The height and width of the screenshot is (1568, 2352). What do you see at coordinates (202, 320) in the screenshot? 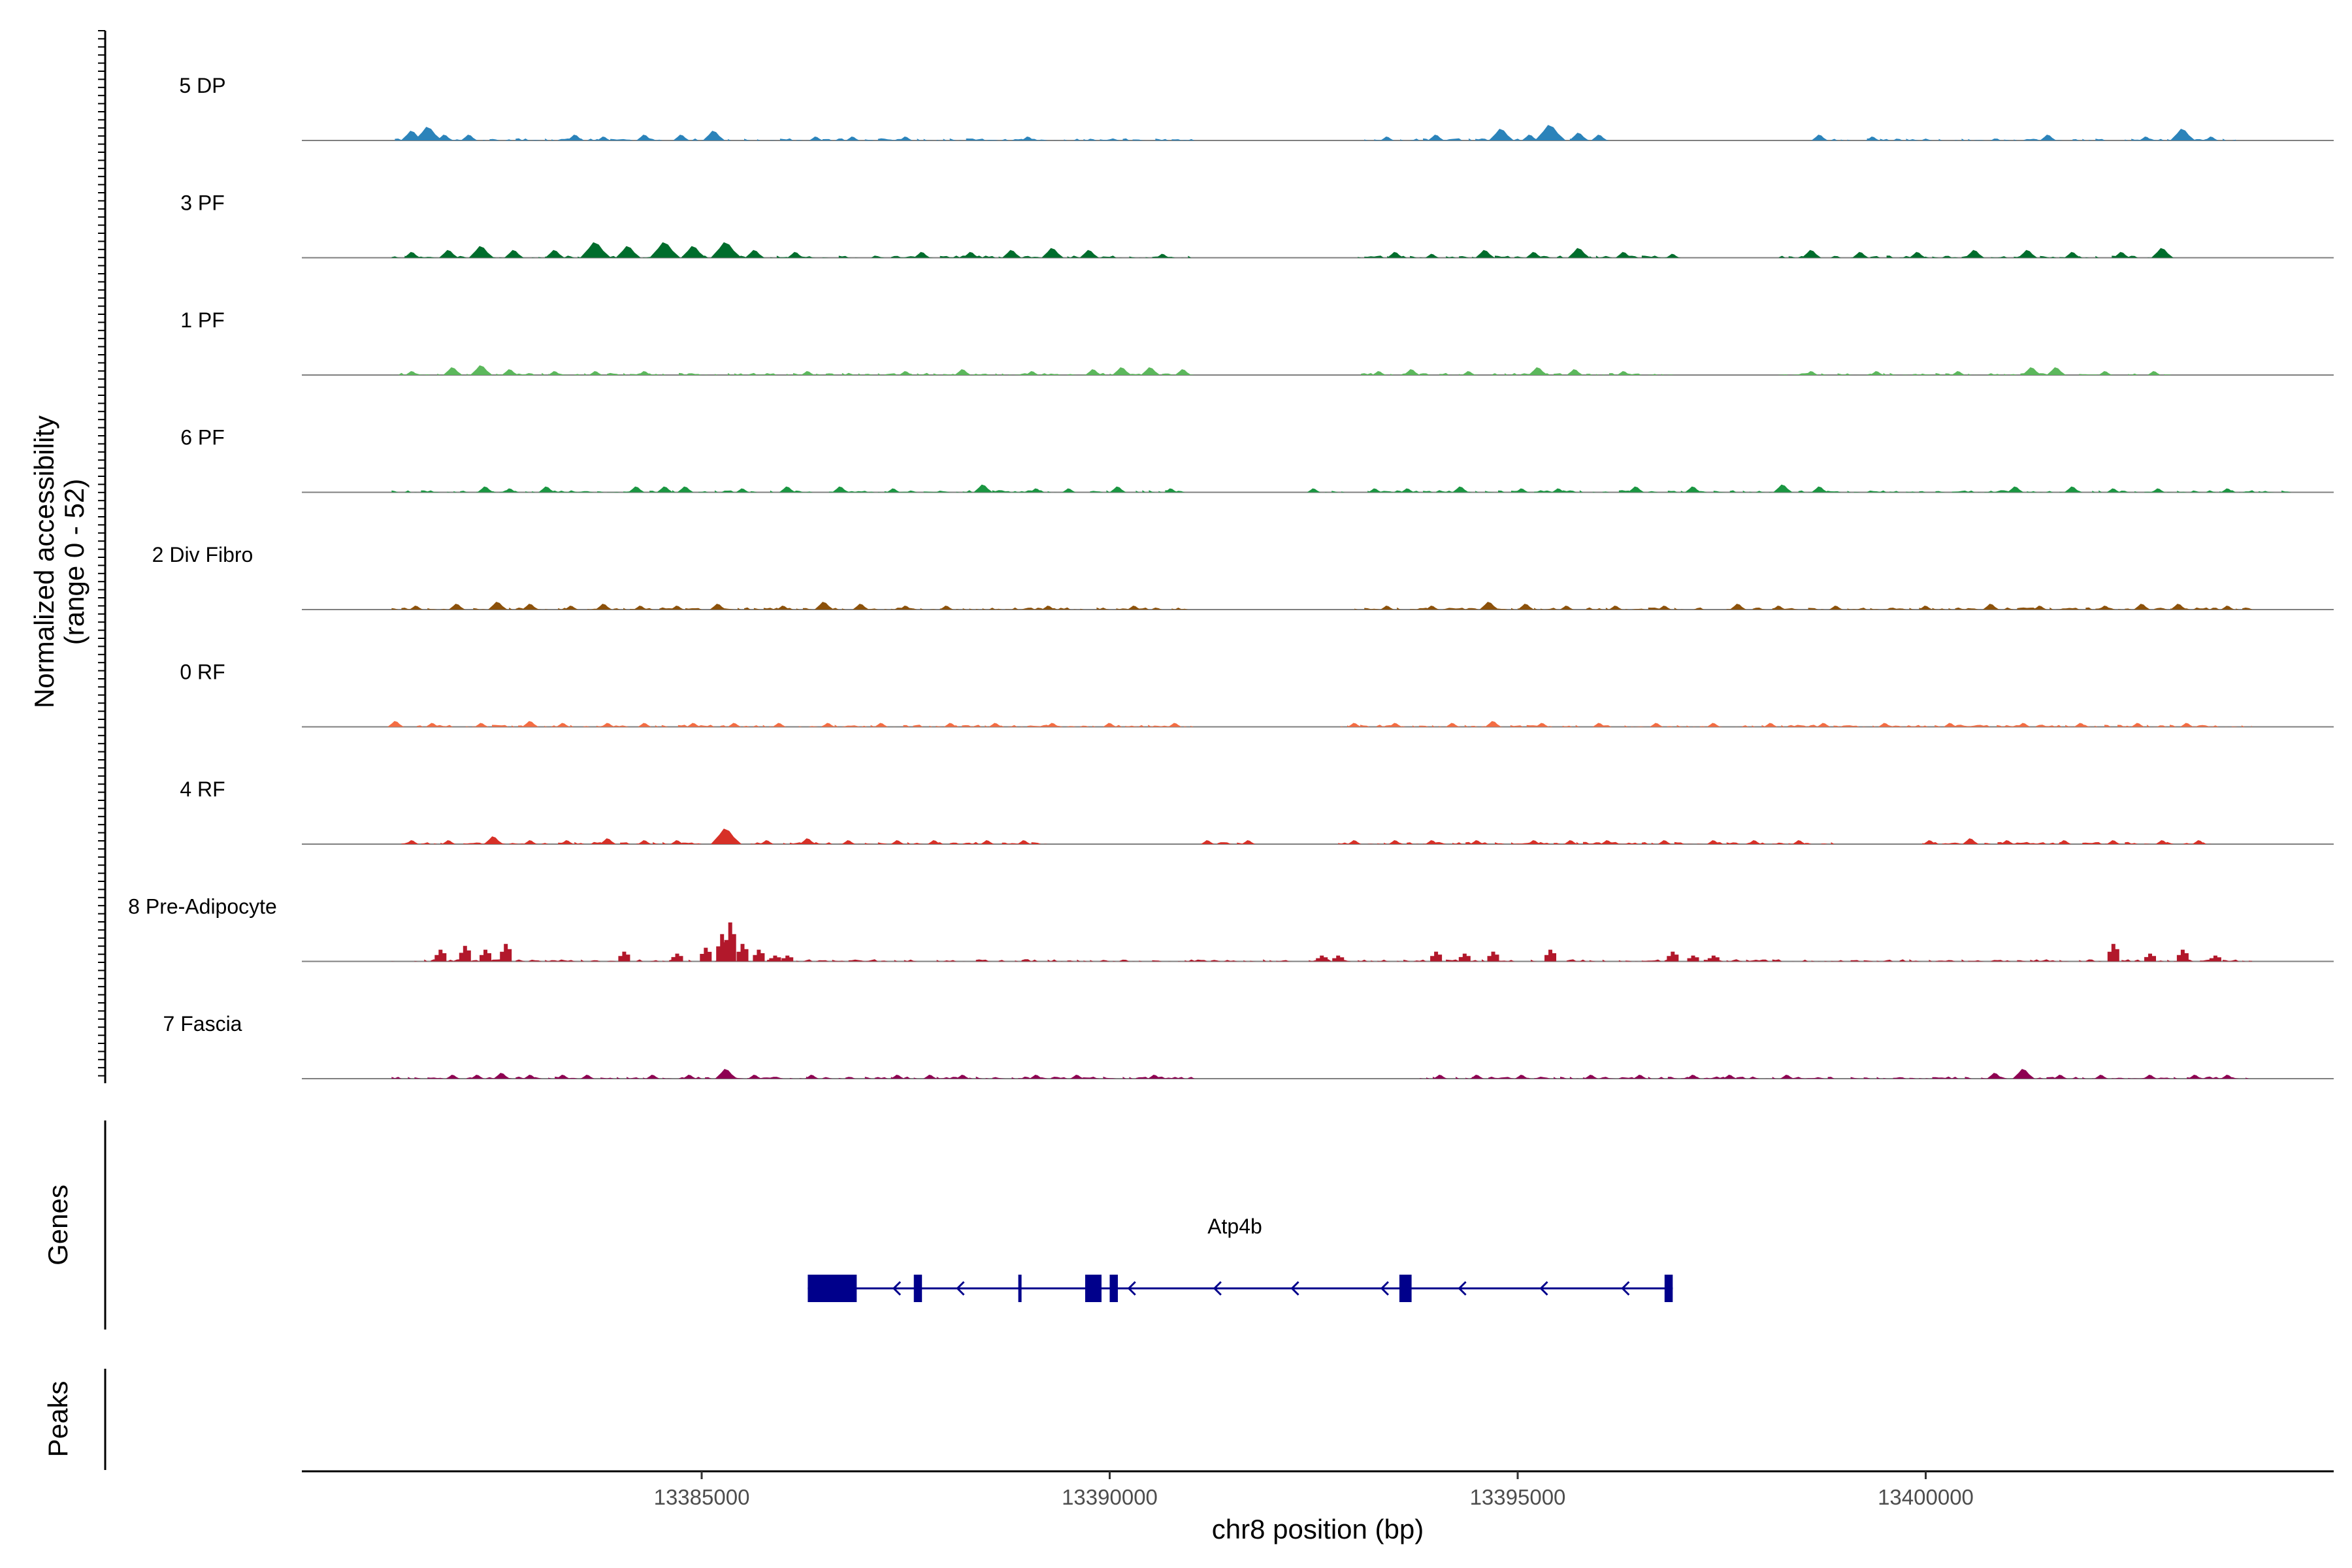
I see `track-label: 1 PF` at bounding box center [202, 320].